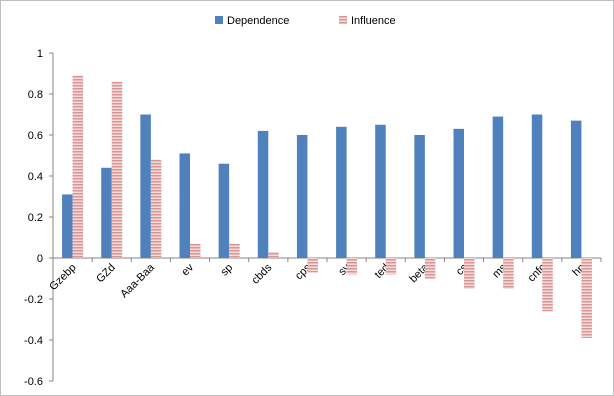 The width and height of the screenshot is (614, 396). Describe the element at coordinates (343, 20) in the screenshot. I see `legend-swatch-influence` at that location.